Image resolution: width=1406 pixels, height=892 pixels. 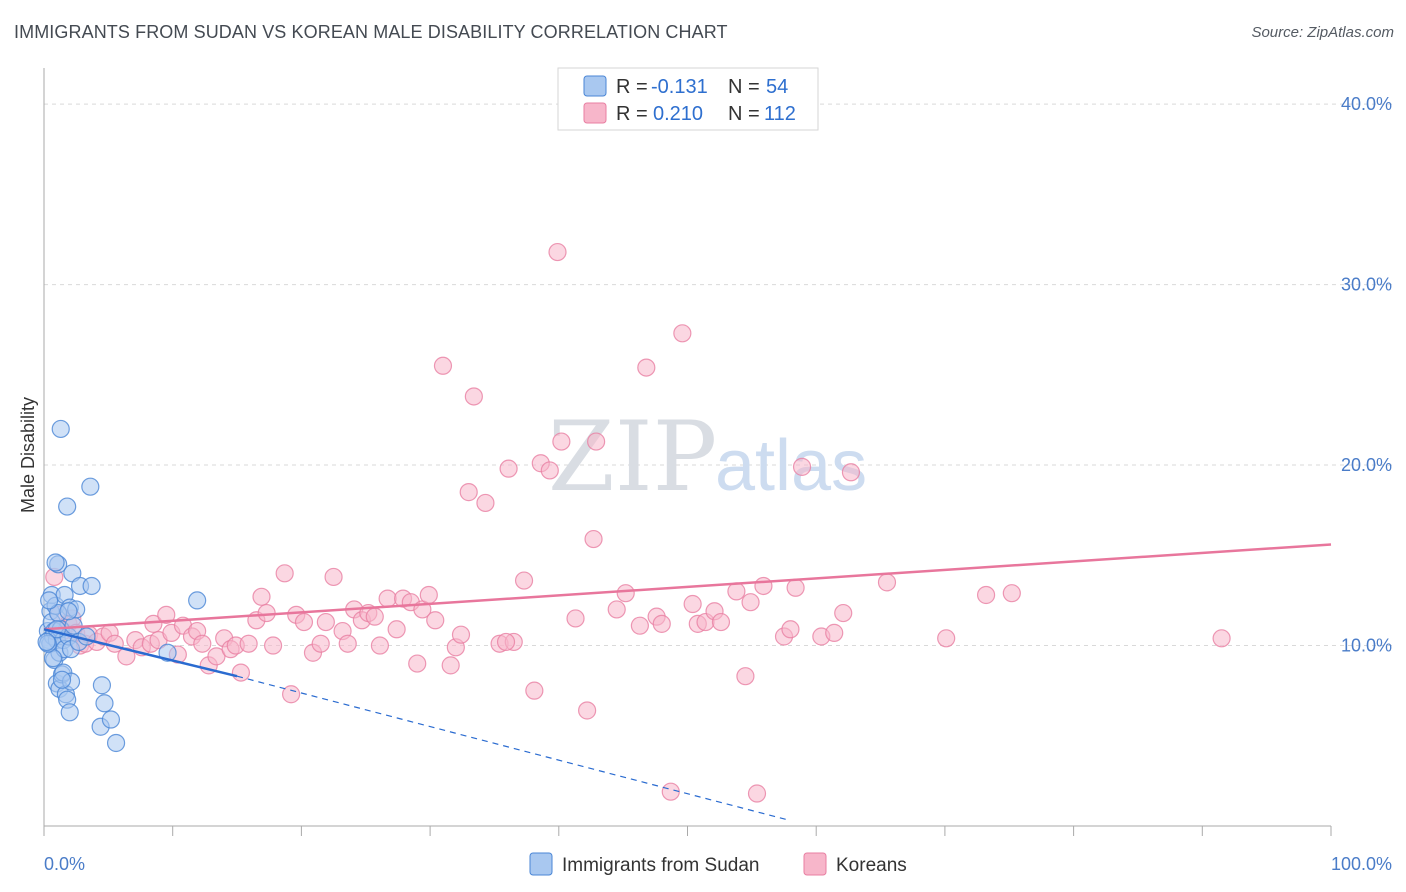 I want to click on korean-trend-line, so click(x=687, y=587).